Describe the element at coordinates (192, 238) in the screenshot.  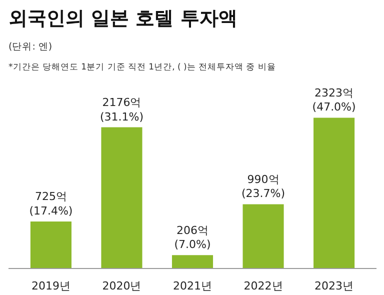
I see `data-label: 206억 (7.0%)` at that location.